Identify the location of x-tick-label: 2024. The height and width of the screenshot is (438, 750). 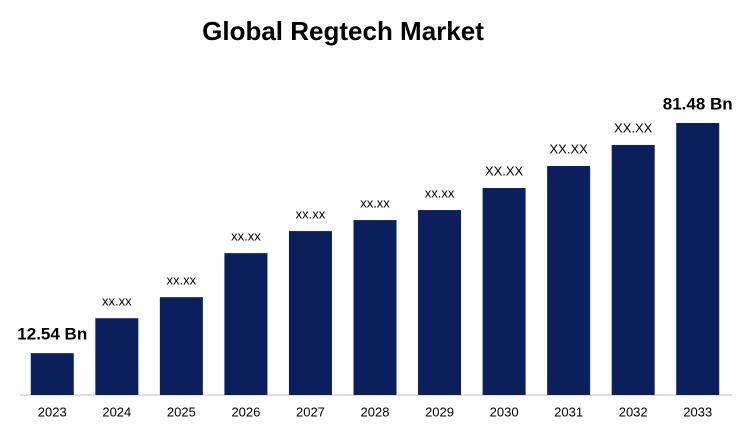
(116, 411).